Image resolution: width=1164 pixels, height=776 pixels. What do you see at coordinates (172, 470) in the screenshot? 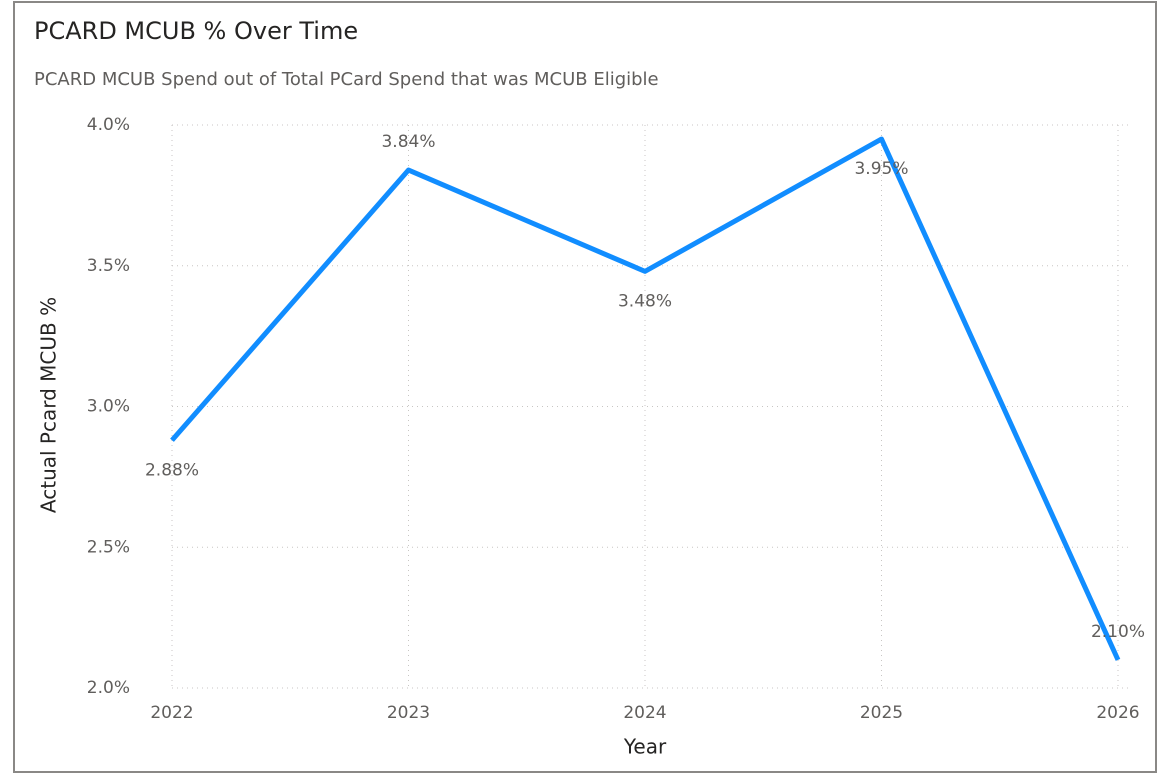
I see `data-label: 2.88%` at bounding box center [172, 470].